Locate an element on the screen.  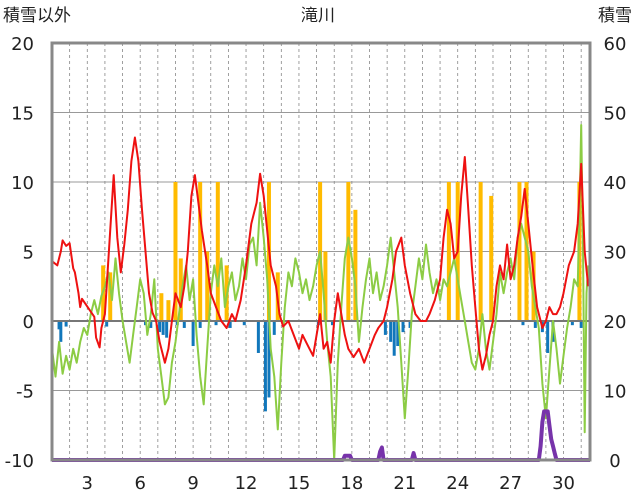
left-tick-label: -10 is located at coordinates (19, 461).